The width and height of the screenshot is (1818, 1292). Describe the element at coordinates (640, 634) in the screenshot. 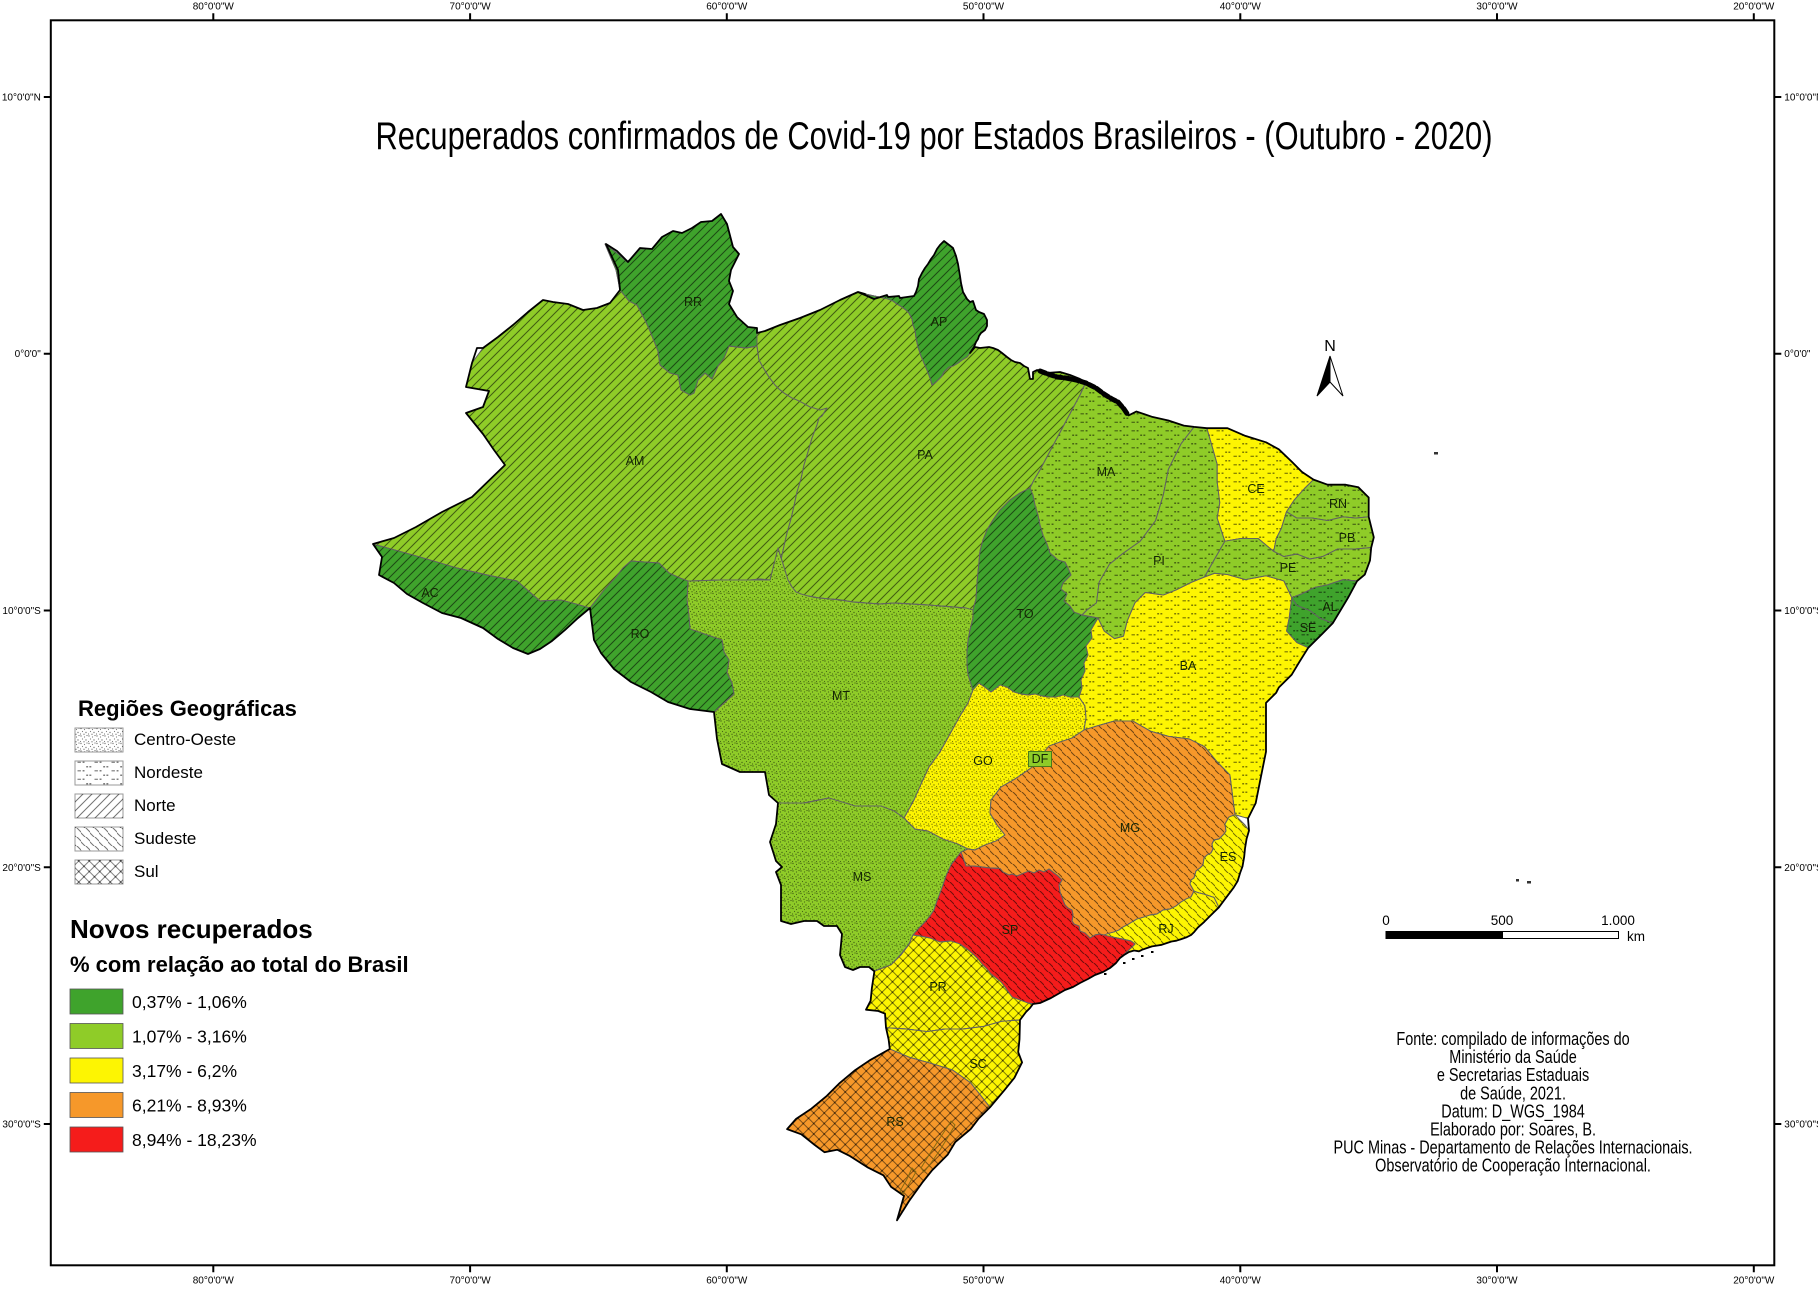

I see `svg-text: RO` at that location.